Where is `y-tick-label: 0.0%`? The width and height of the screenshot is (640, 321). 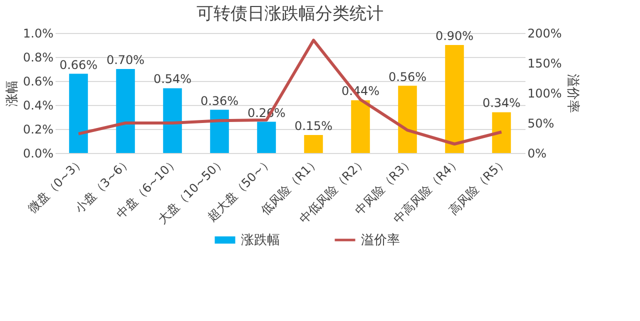
y-tick-label: 0.0% is located at coordinates (38, 153).